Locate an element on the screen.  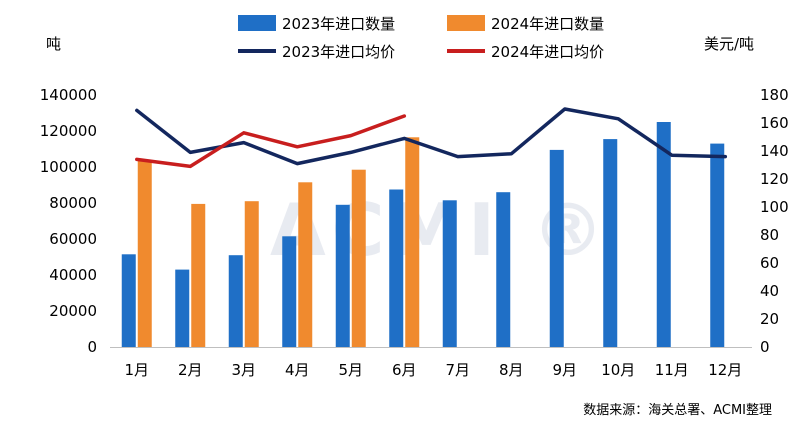
x-tick-label: 3月 is located at coordinates (243, 370).